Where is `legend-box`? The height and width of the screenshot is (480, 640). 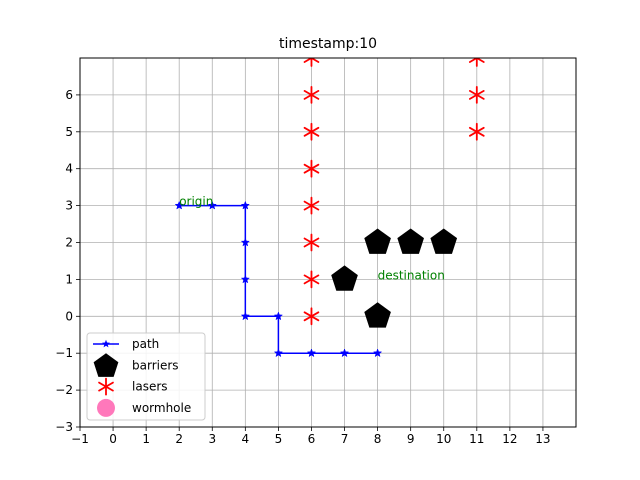
legend-box is located at coordinates (146, 376).